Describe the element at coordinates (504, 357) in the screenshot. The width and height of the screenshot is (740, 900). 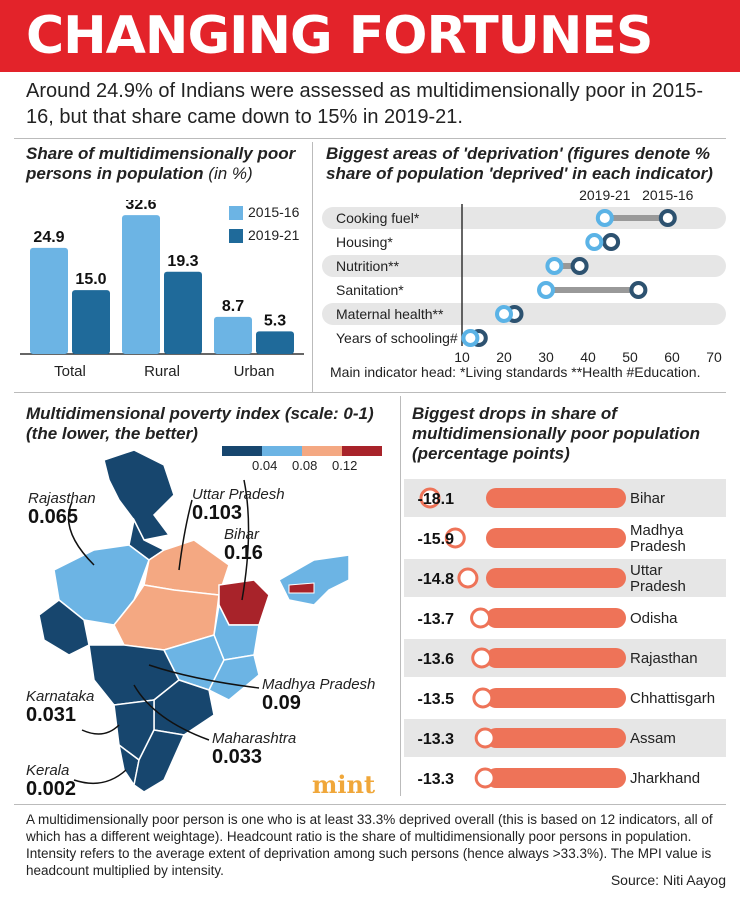
I see `x-tick-20: 20` at that location.